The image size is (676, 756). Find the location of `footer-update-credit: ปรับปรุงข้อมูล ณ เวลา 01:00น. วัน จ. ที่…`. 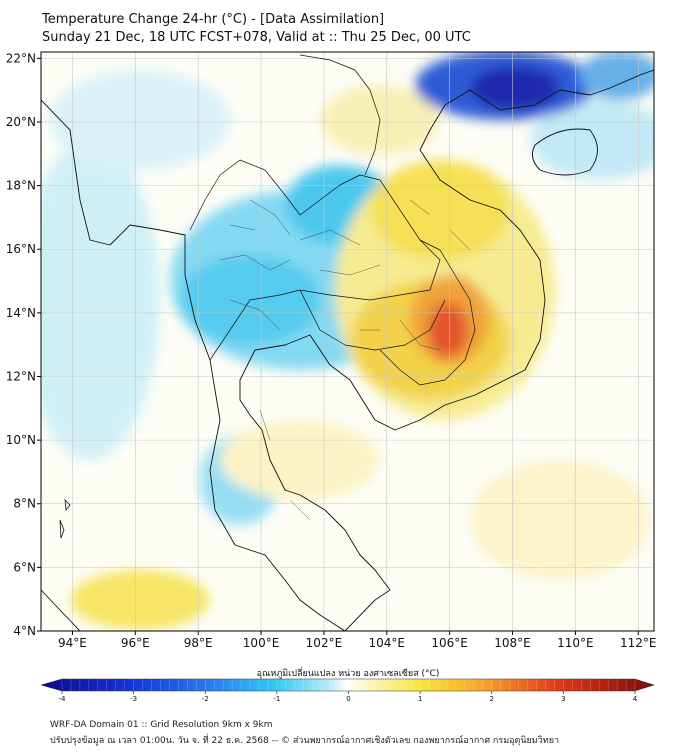

footer-update-credit: ปรับปรุงข้อมูล ณ เวลา 01:00น. วัน จ. ที่… is located at coordinates (305, 741).